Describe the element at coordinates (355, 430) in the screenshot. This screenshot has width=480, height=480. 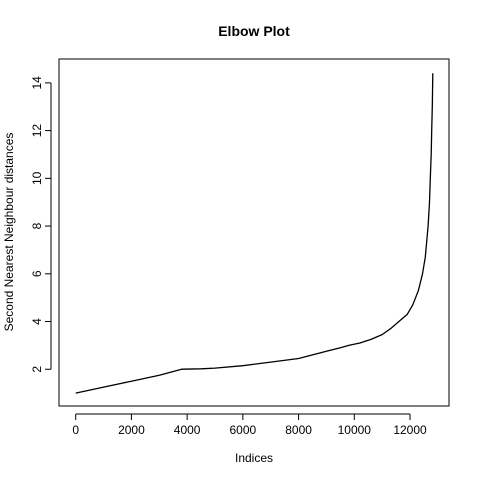
I see `x-tick-label: 10000` at that location.